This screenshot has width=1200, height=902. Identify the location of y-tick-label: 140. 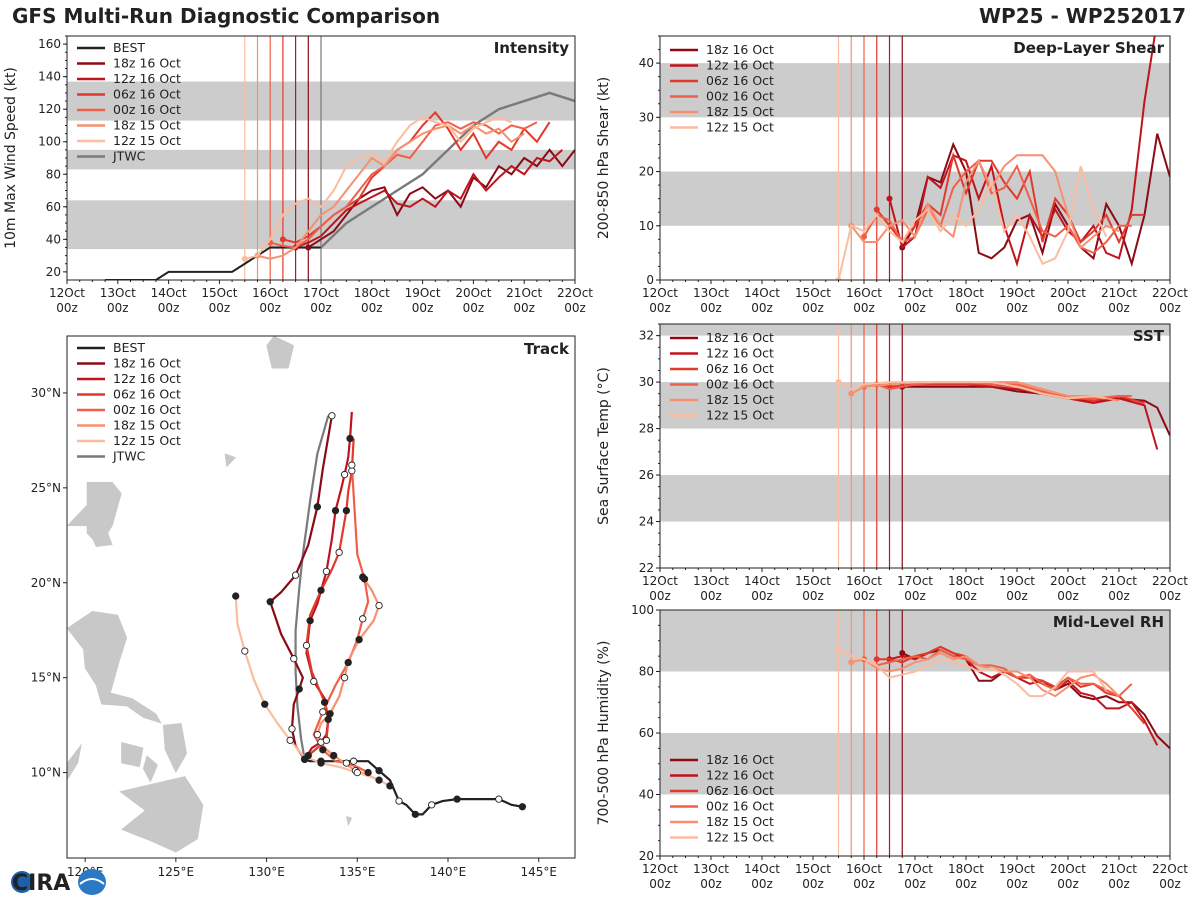
(49, 77).